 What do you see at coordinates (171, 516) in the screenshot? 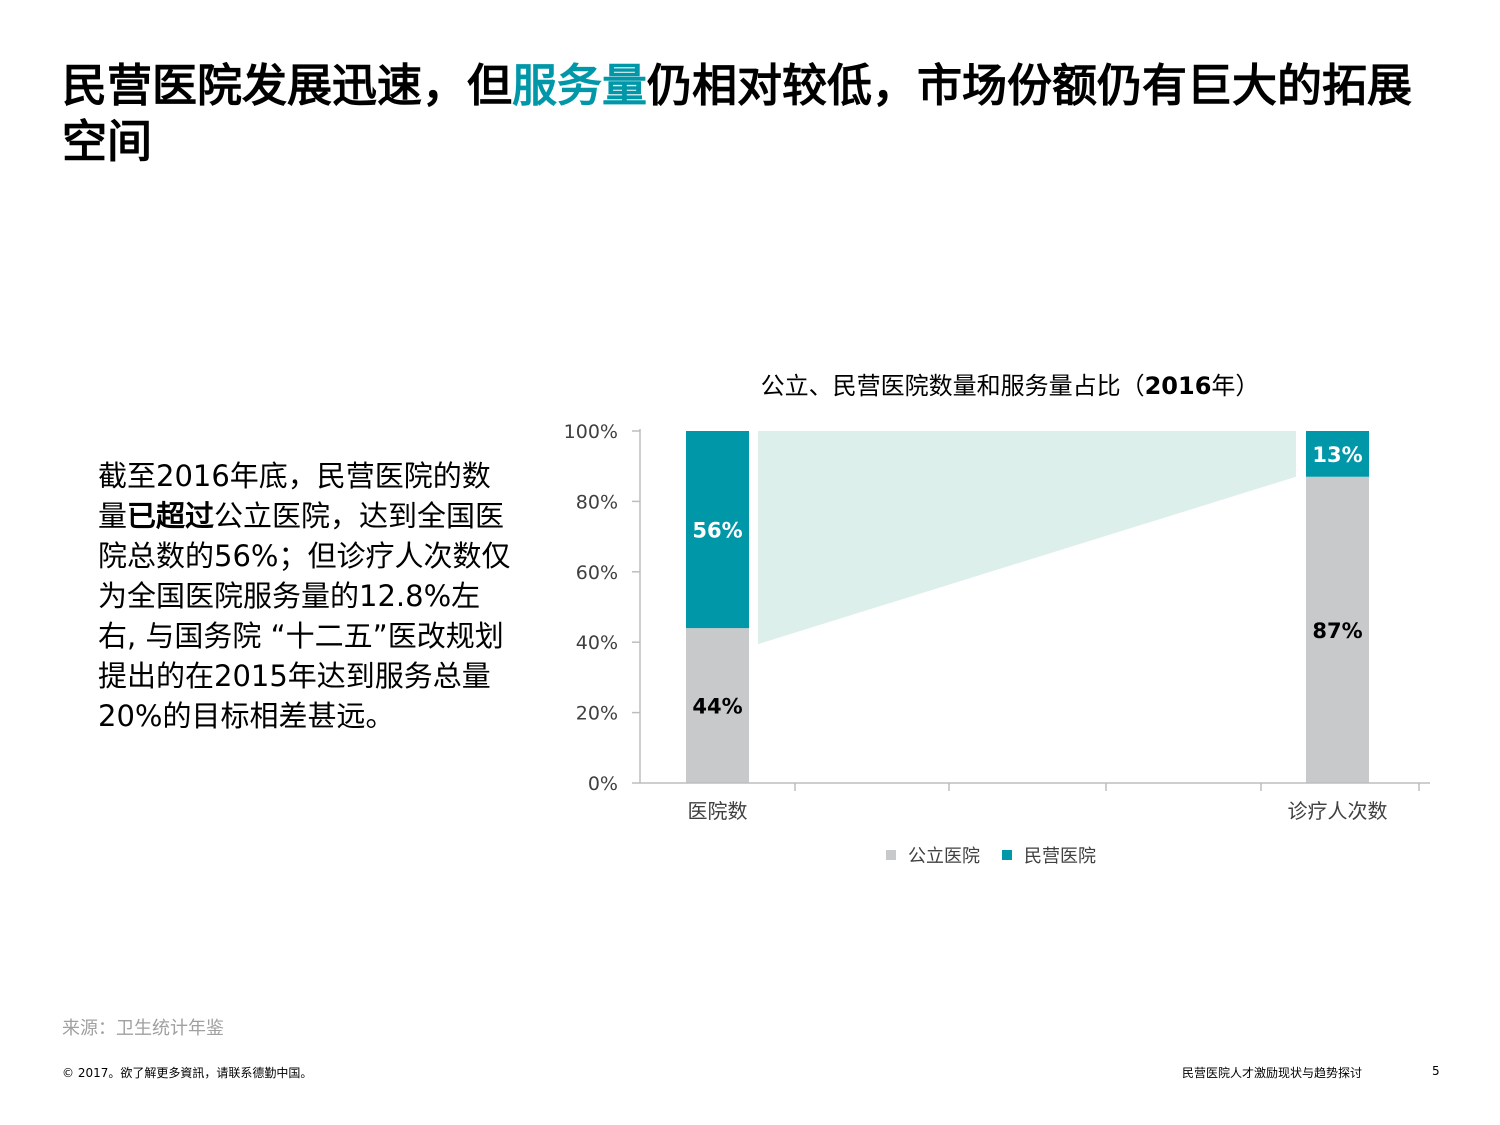
I see `body-text-bold: 已超过` at bounding box center [171, 516].